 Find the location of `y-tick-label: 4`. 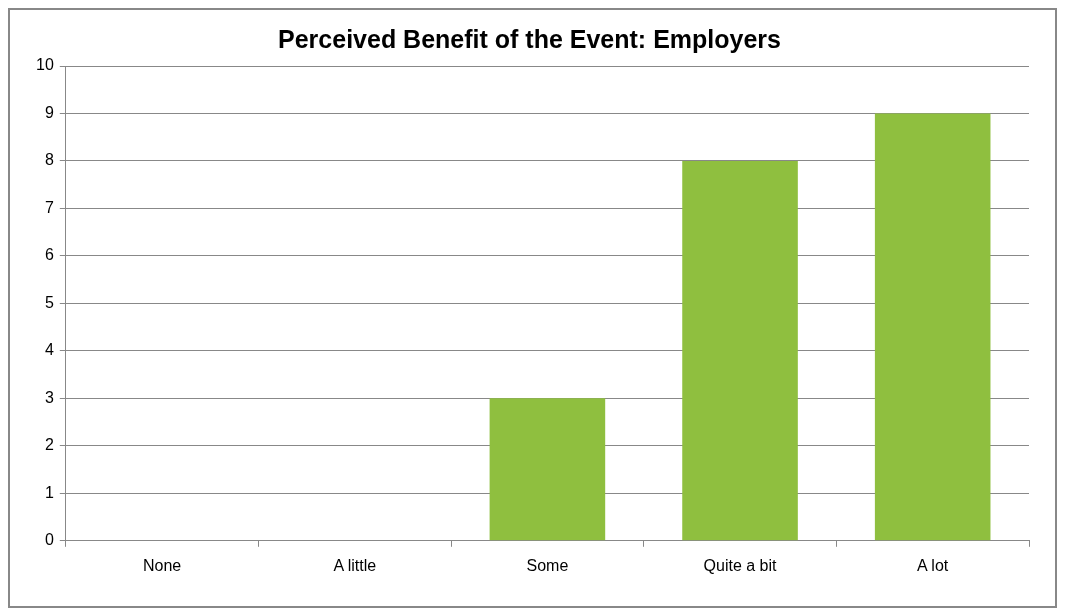

y-tick-label: 4 is located at coordinates (49, 350).